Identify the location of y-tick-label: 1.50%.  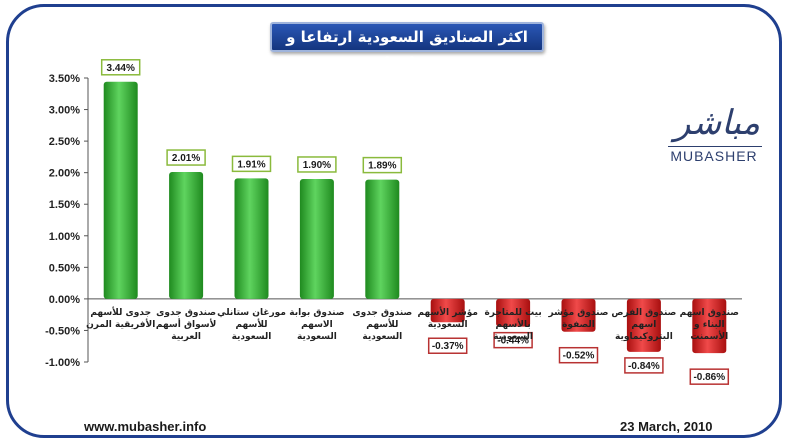
(64, 205).